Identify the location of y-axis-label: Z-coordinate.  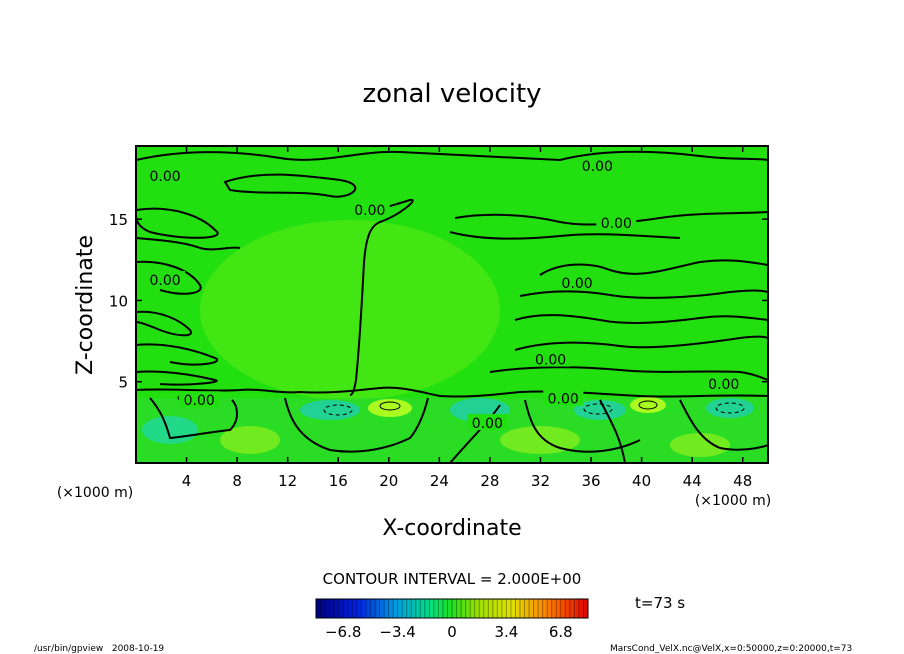
(85, 305).